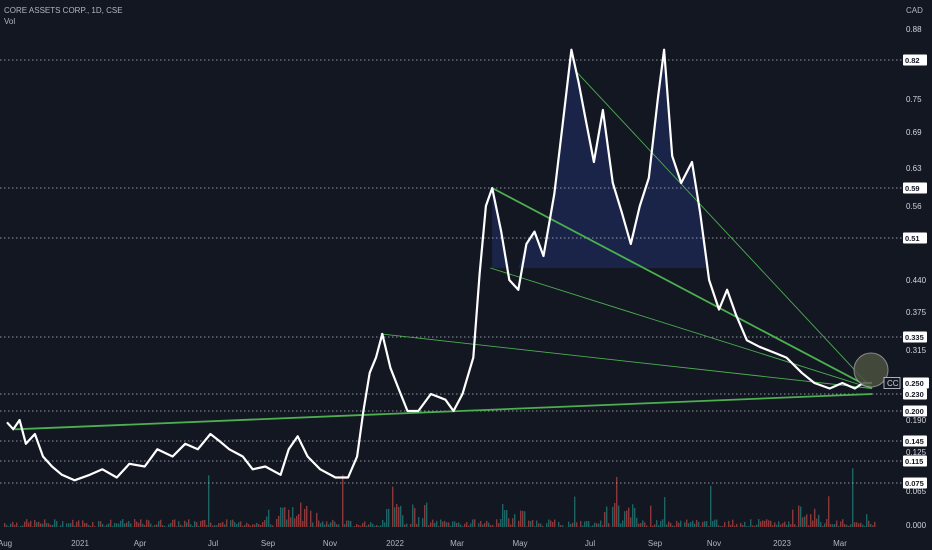 This screenshot has width=932, height=550. I want to click on y-tick-label: 0.56, so click(914, 206).